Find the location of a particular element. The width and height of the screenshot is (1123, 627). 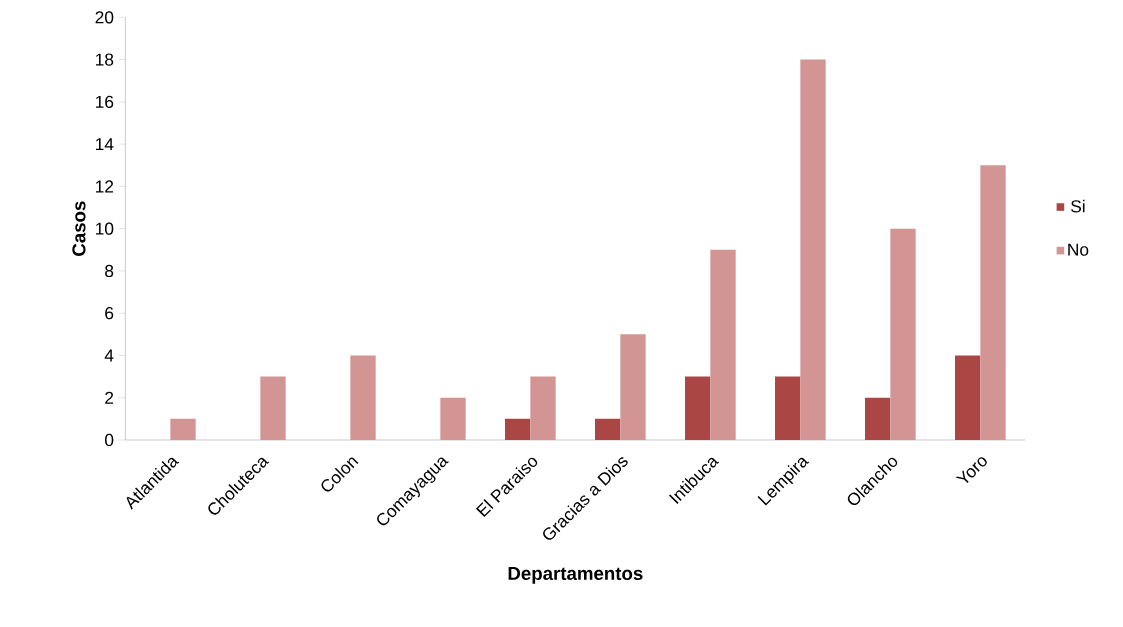

y-tick-label: 10 is located at coordinates (105, 228).